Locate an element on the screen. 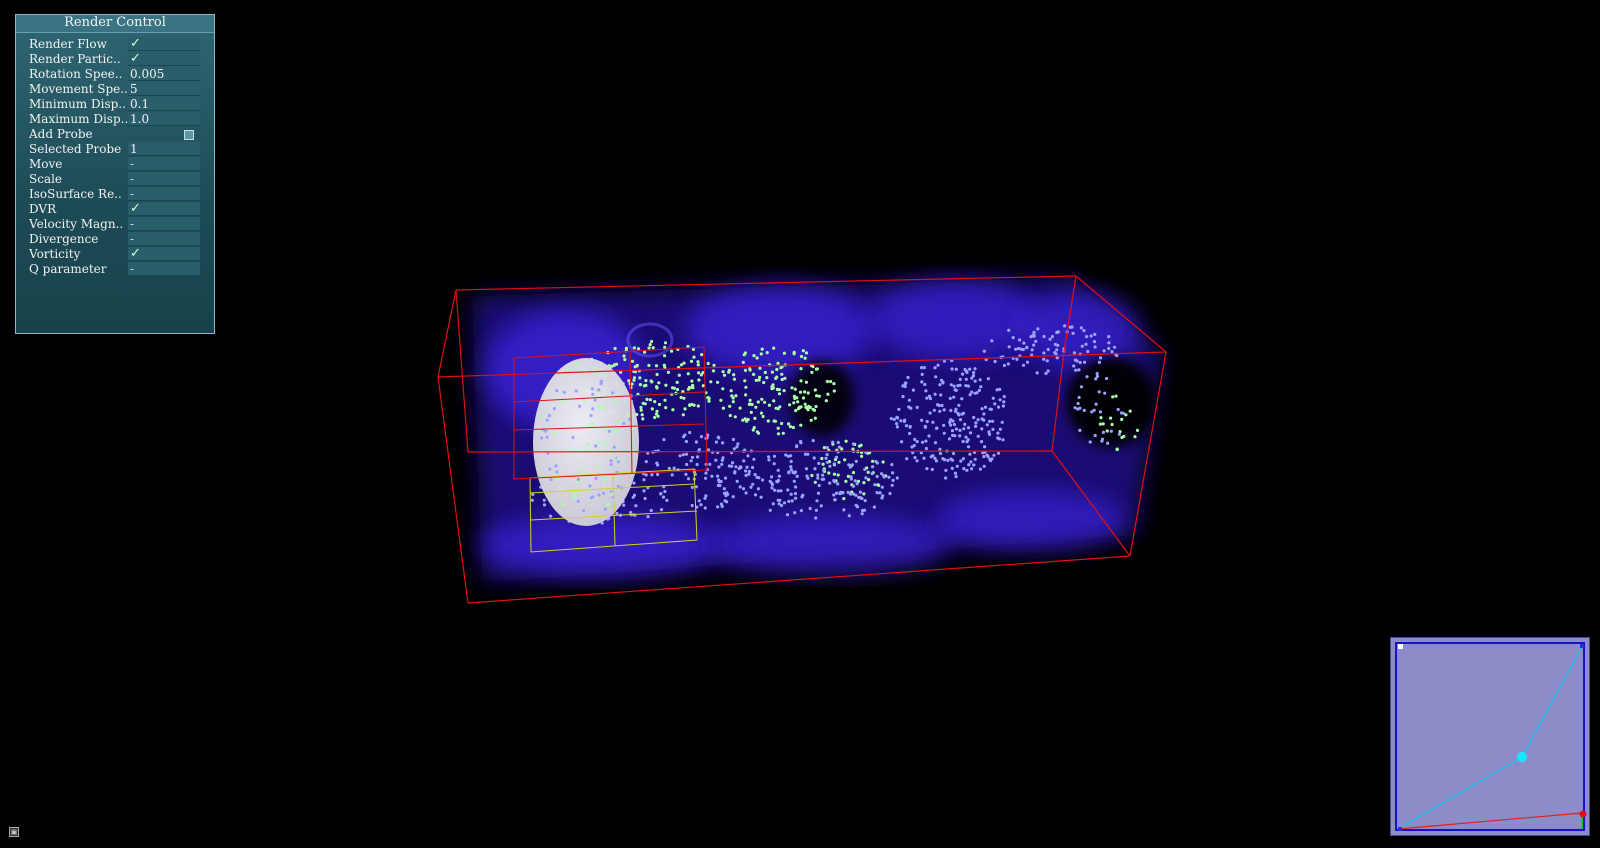 This screenshot has width=1600, height=848. control-label: Render Partic.. is located at coordinates (75, 59).